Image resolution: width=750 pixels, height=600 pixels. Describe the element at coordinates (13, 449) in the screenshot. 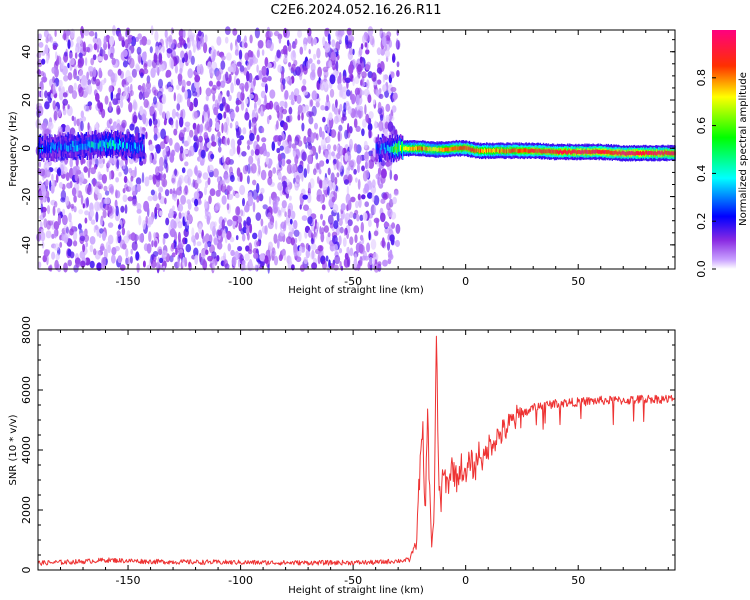

I see `snr-y-axis-label: SNR (10 * v/v)` at that location.